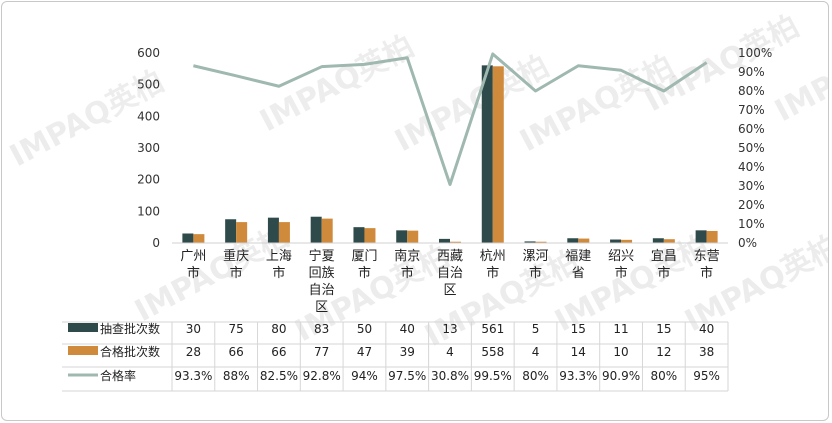 The image size is (832, 423). What do you see at coordinates (450, 273) in the screenshot?
I see `category-label: 自治` at bounding box center [450, 273].